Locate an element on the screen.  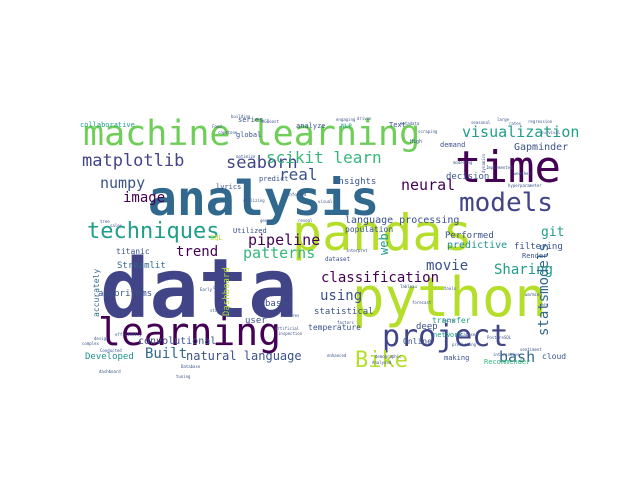
word-classification: classification is located at coordinates (380, 278).